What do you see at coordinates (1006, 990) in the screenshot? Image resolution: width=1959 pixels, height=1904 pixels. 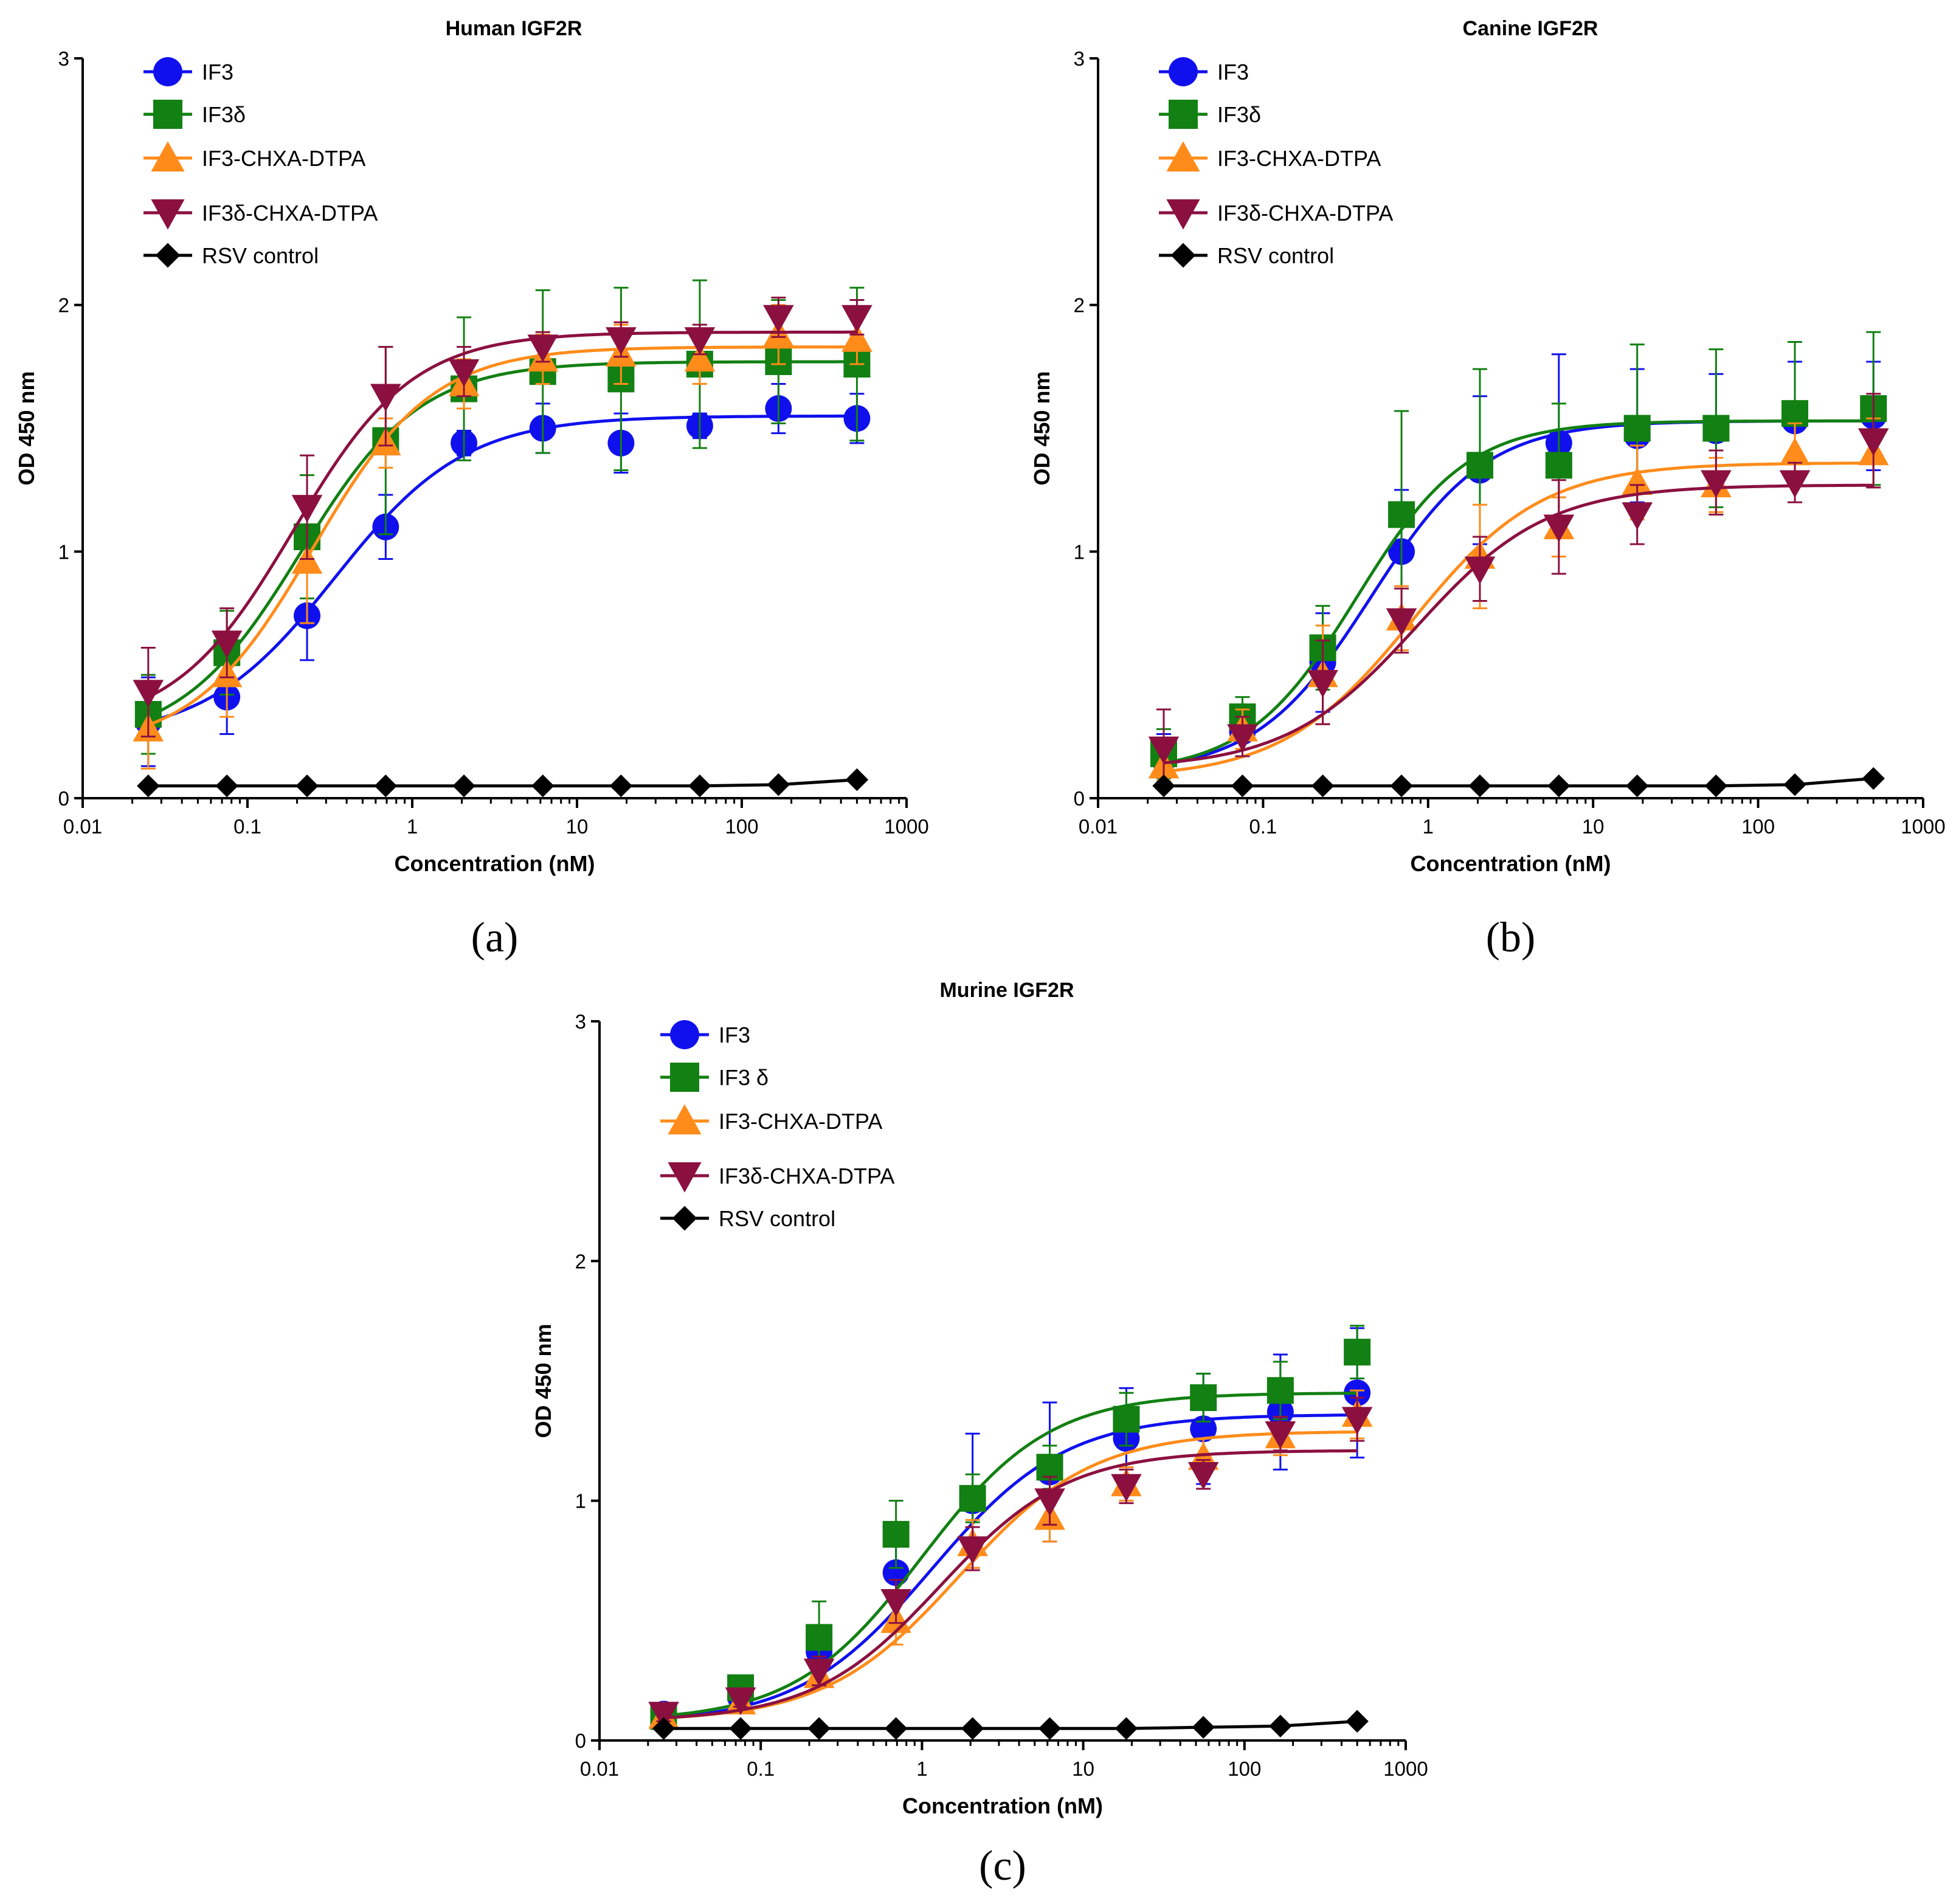 I see `chart-title: Murine IGF2R` at bounding box center [1006, 990].